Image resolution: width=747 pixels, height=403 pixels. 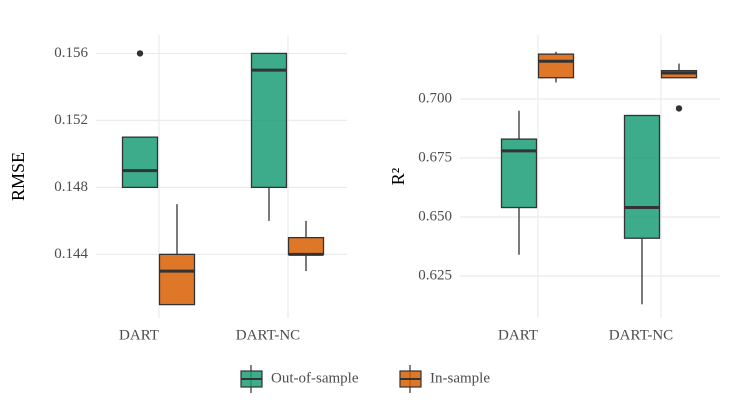 I want to click on y-tick-label: 0.650, so click(x=435, y=216).